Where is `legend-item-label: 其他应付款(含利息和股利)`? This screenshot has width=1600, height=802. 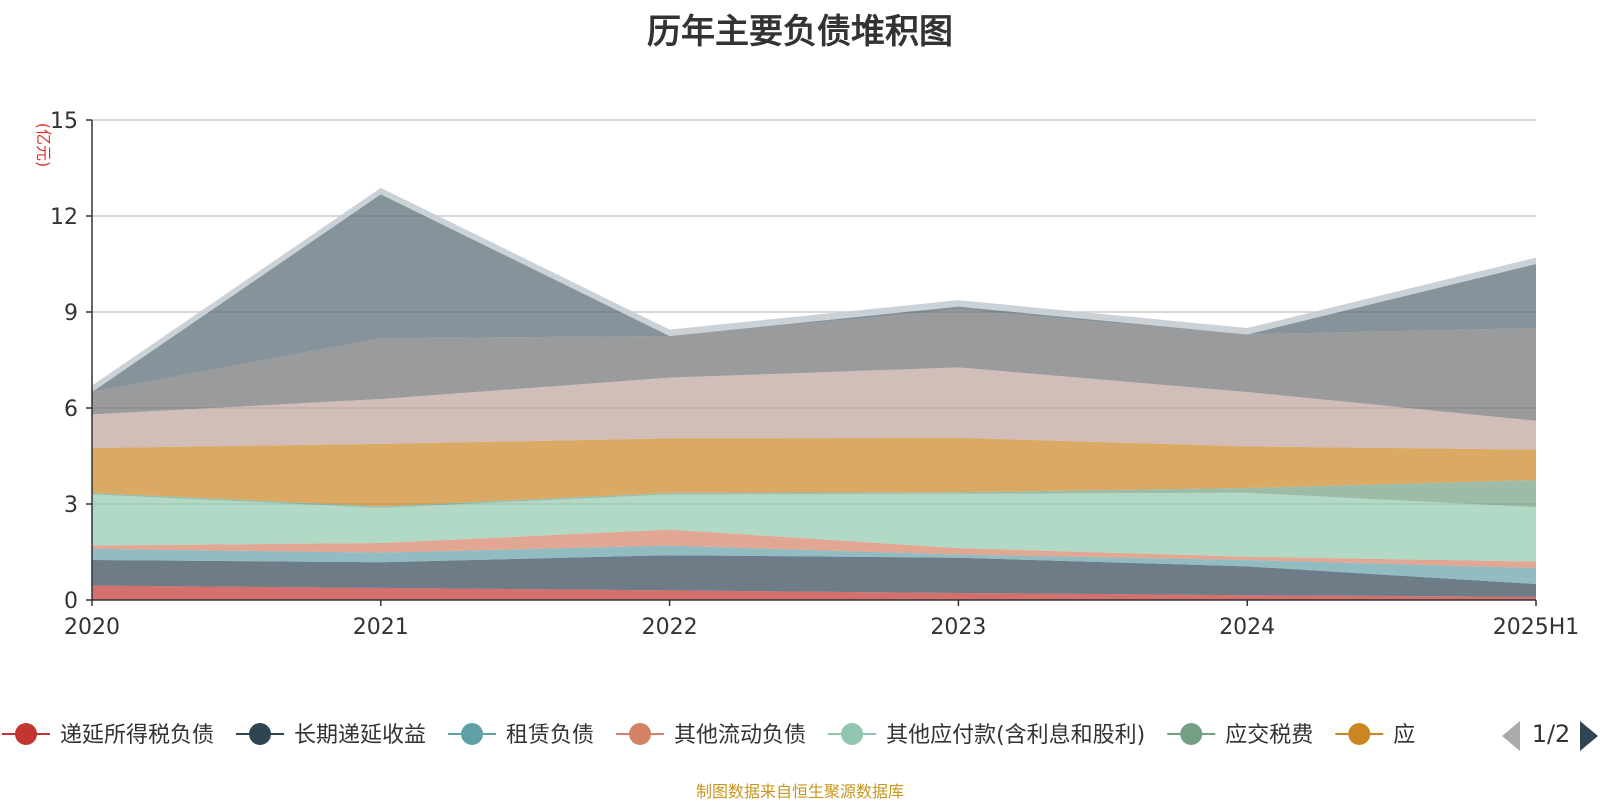 legend-item-label: 其他应付款(含利息和股利) is located at coordinates (1015, 735).